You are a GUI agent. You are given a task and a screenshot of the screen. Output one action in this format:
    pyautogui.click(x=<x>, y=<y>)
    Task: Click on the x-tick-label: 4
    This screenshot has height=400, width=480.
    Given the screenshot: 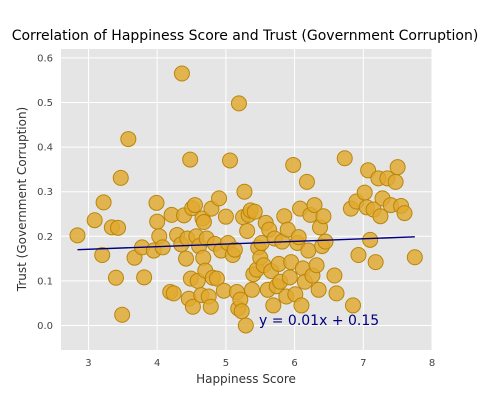 What is the action you would take?
    pyautogui.click(x=157, y=363)
    